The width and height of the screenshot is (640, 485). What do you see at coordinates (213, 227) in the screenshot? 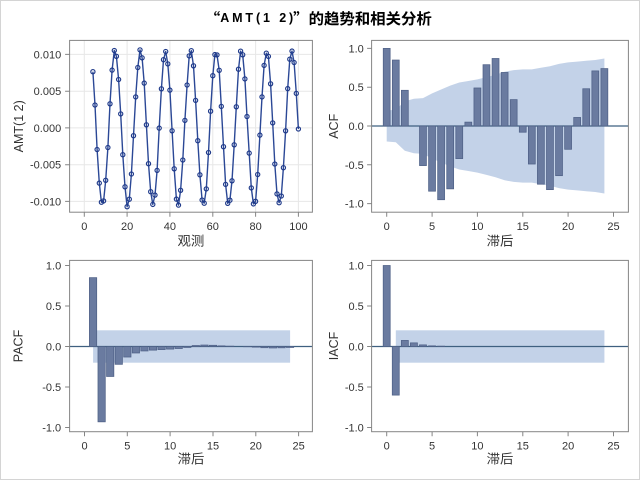
I see `svg-text: 60` at bounding box center [213, 227].